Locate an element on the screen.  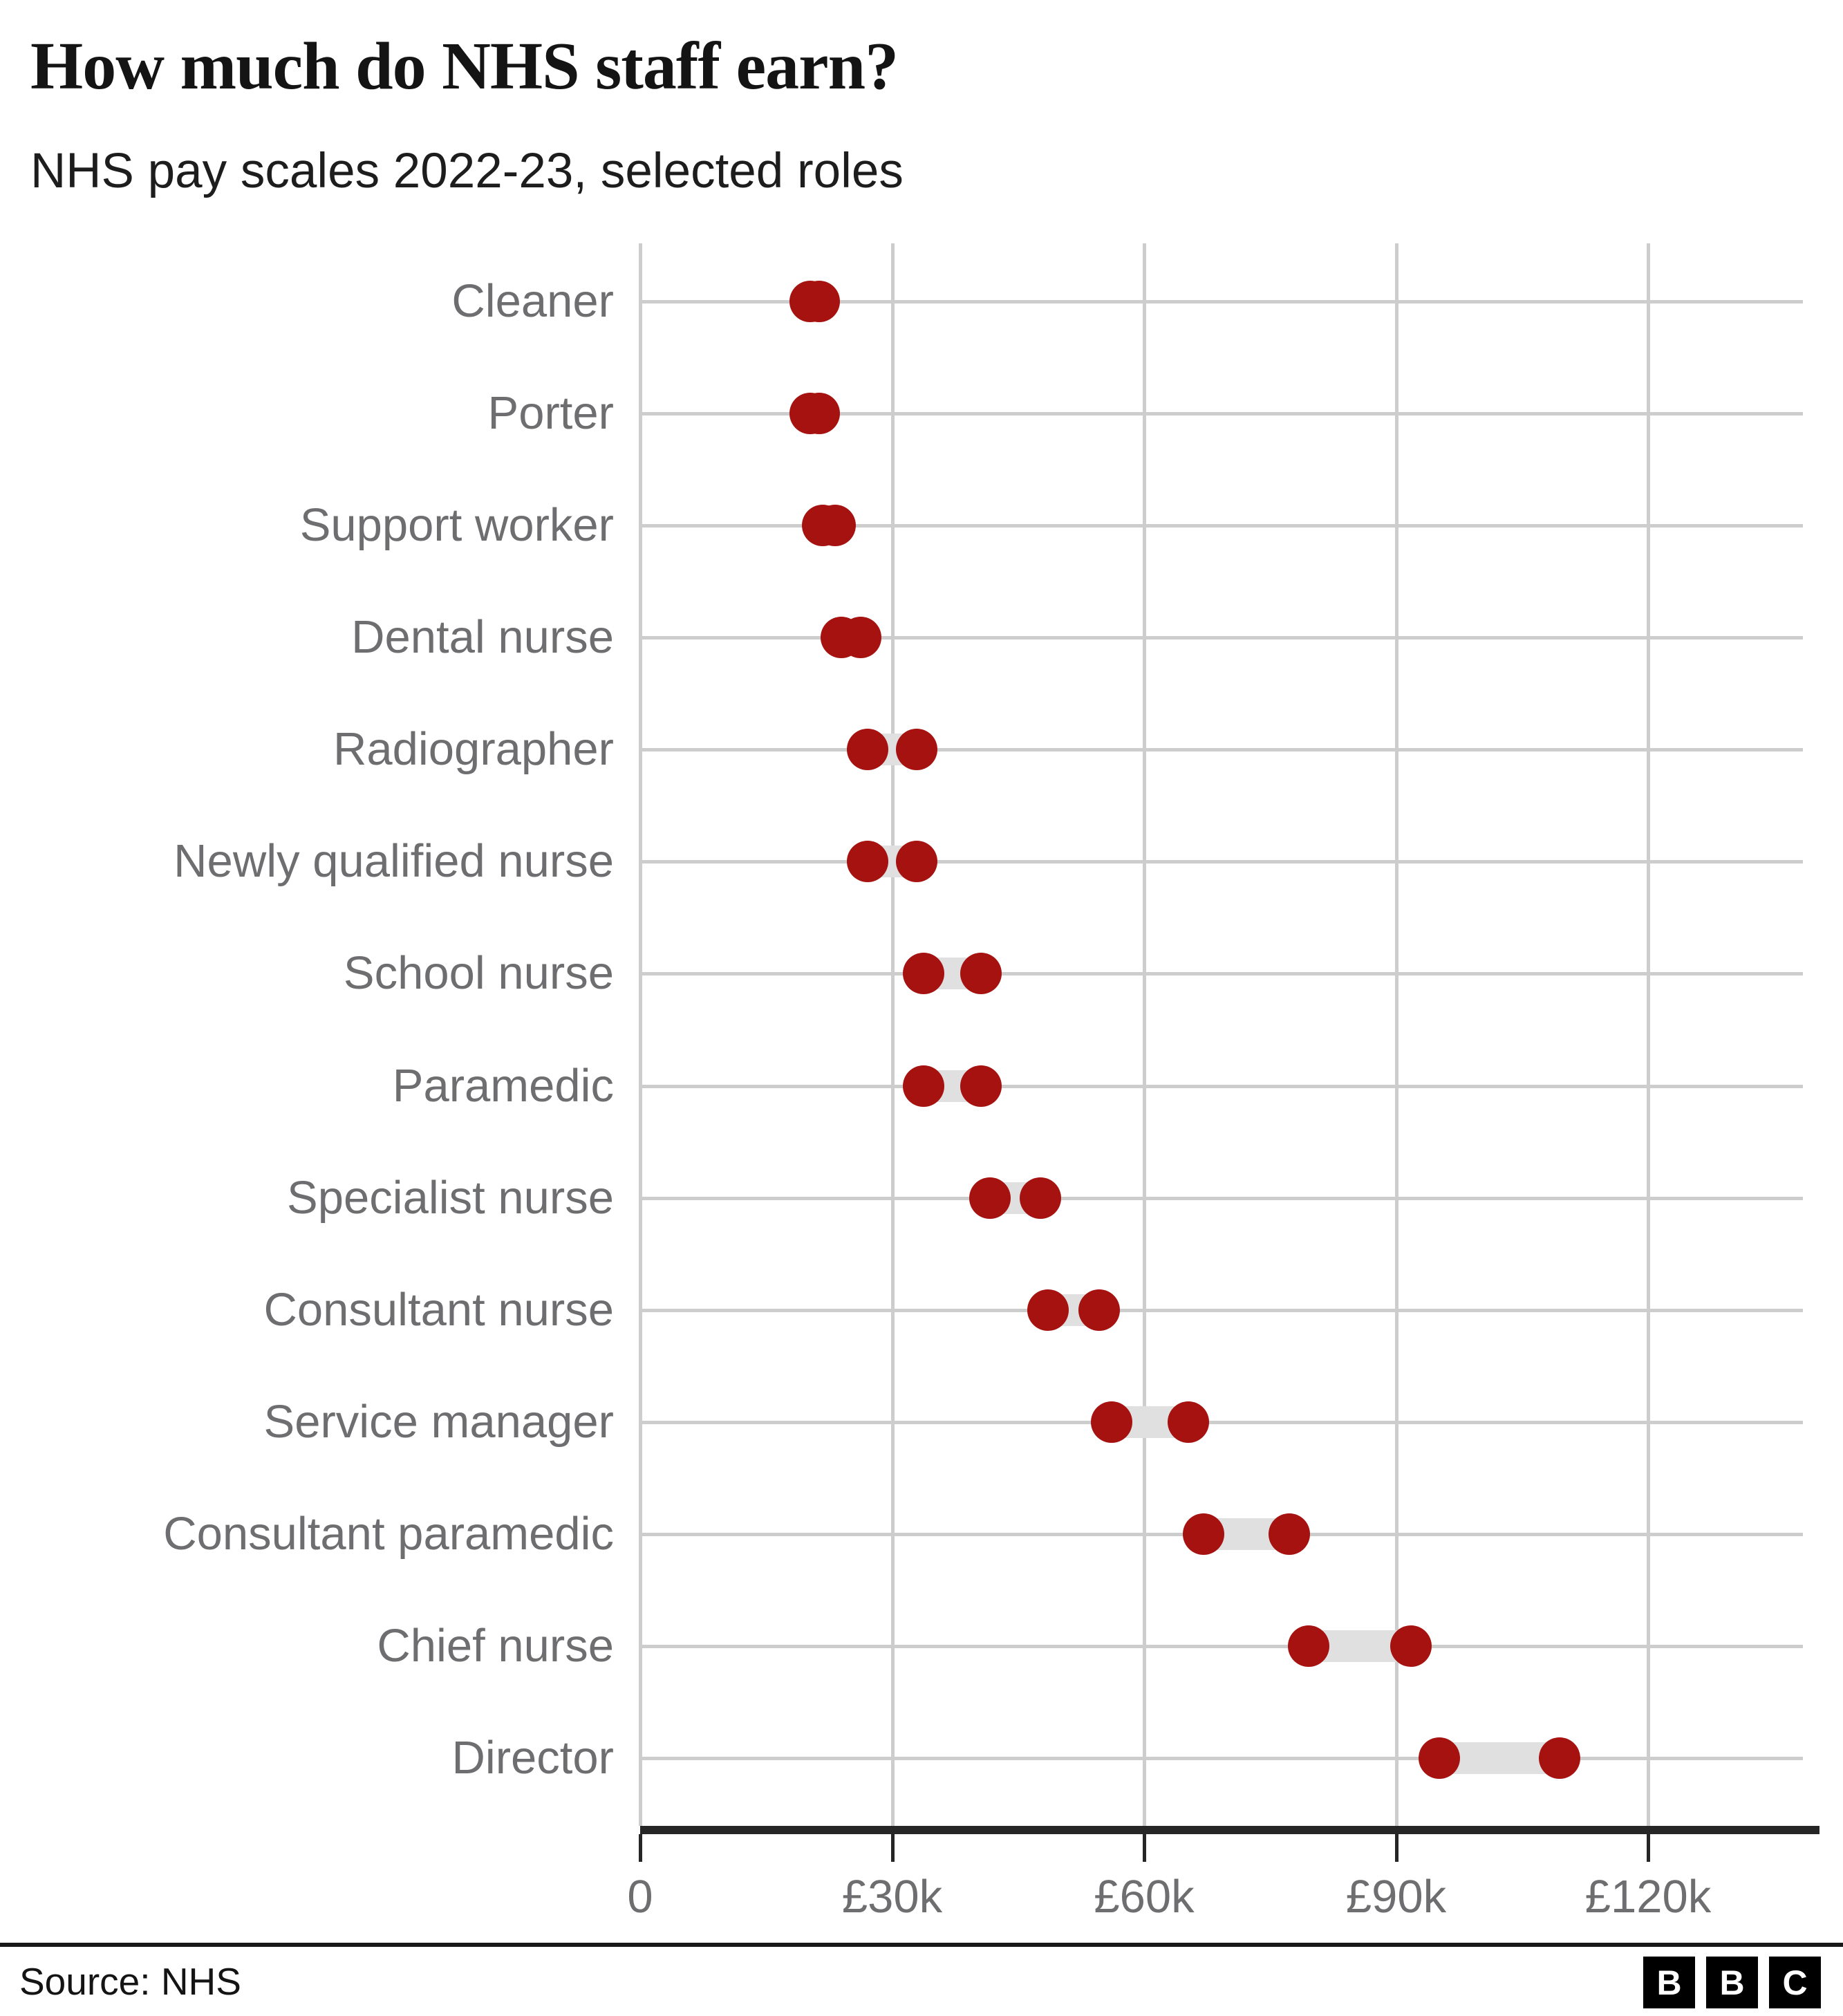
row-label: Director is located at coordinates (532, 1758).